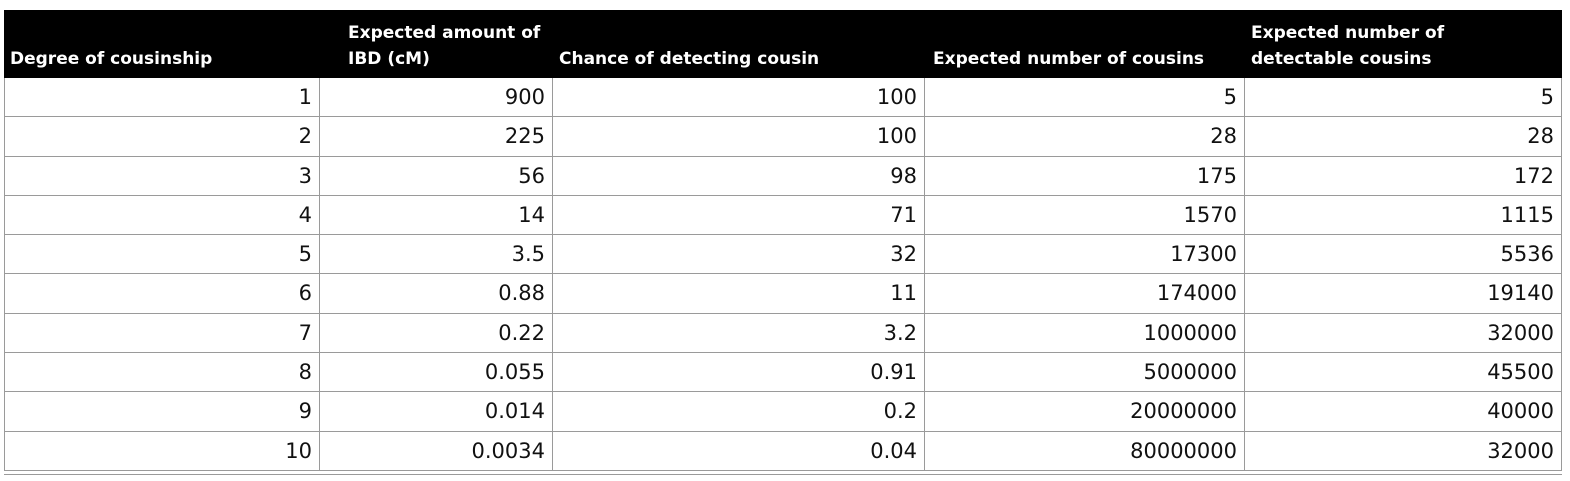 This screenshot has height=481, width=1570. I want to click on cell: 172, so click(1403, 175).